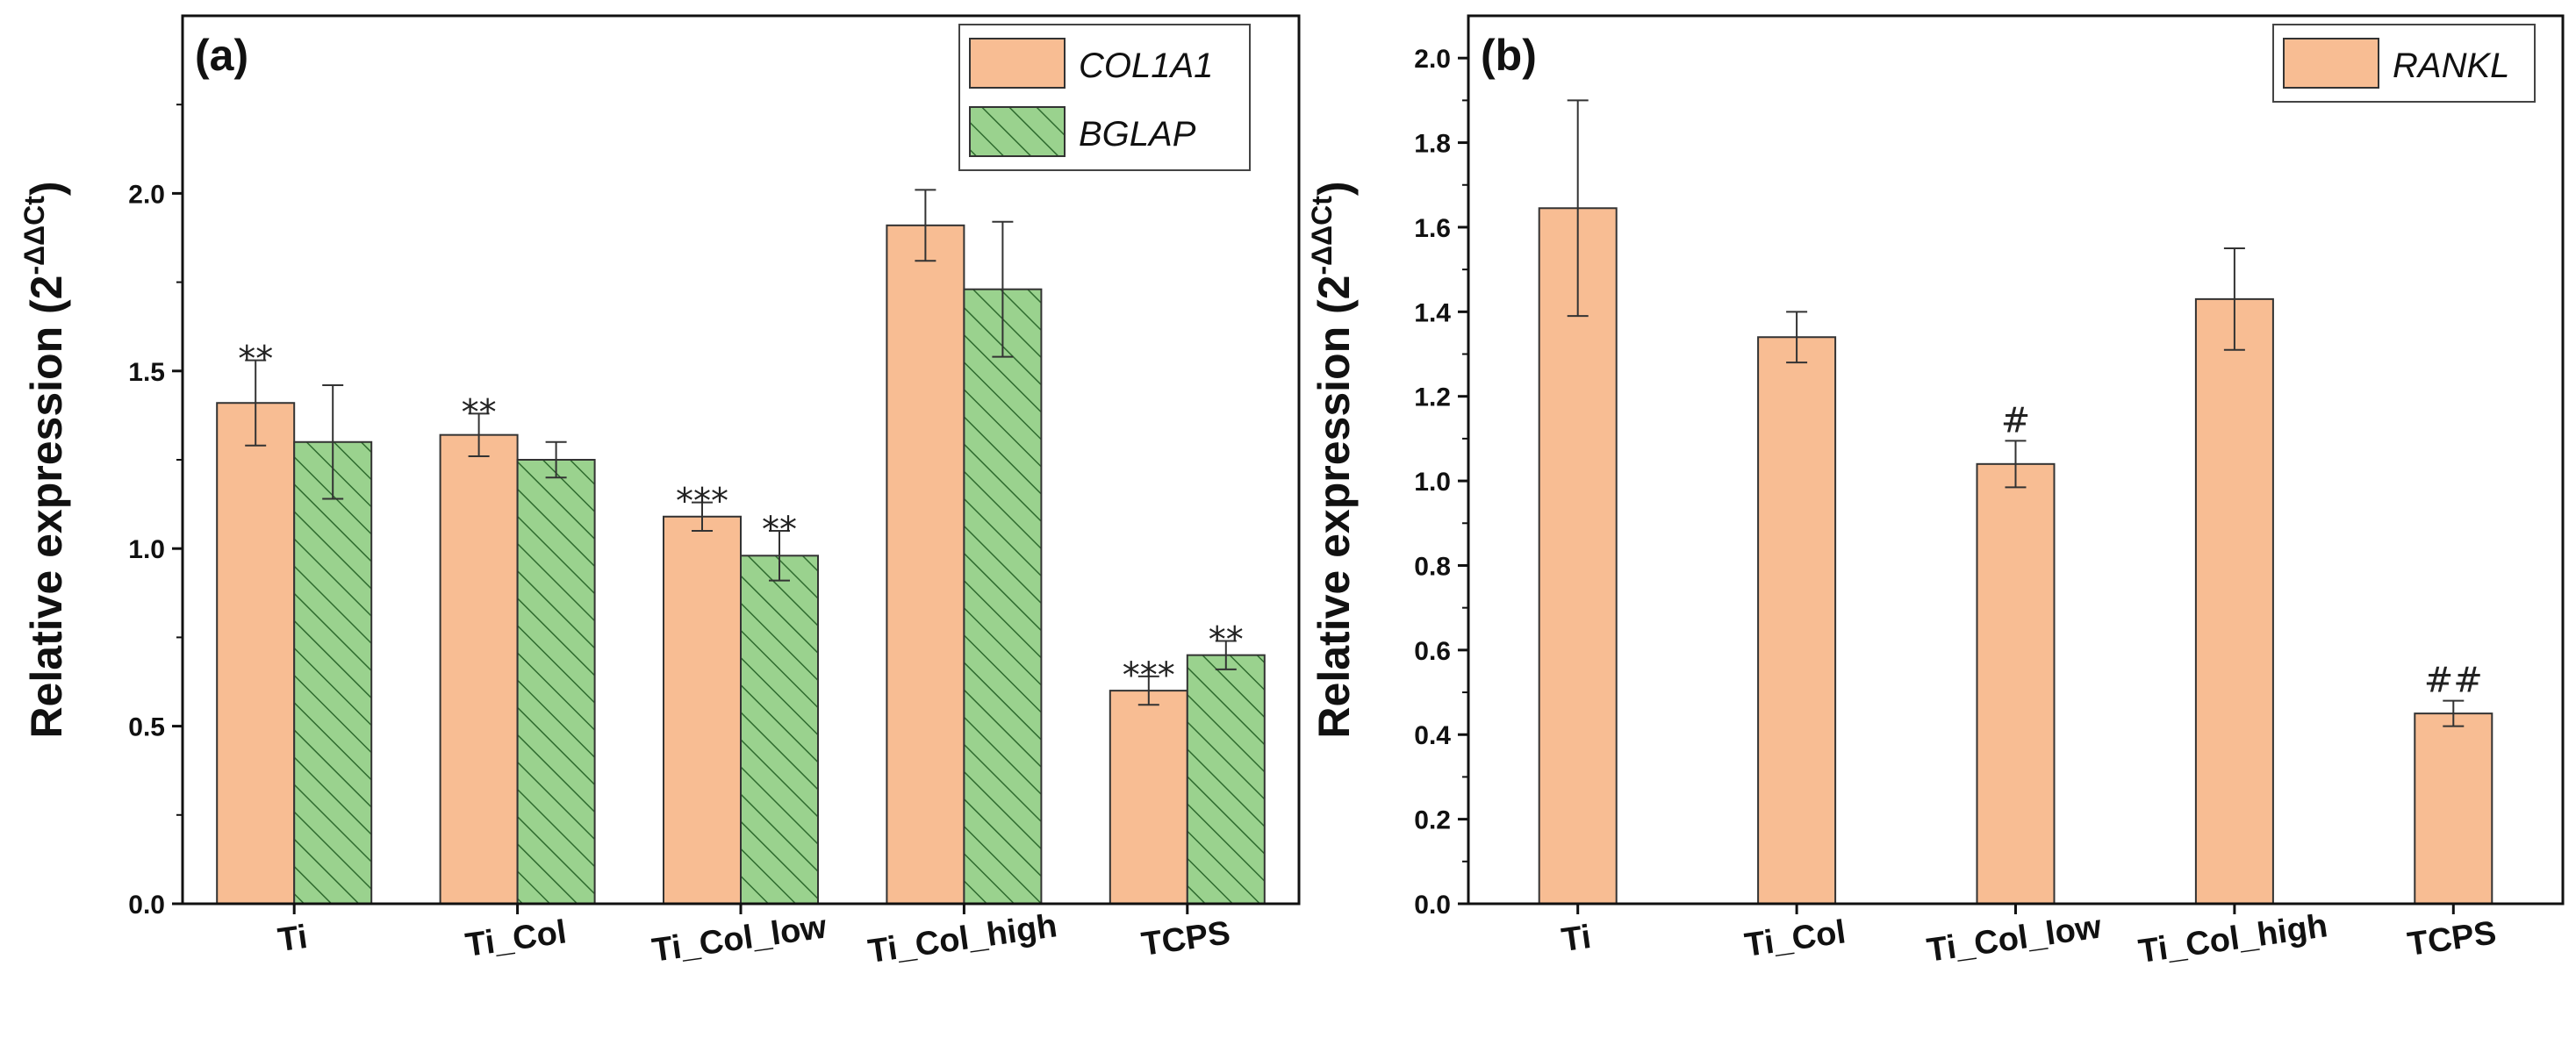 The height and width of the screenshot is (1038, 2576). I want to click on y-tick-label: 0.2, so click(1432, 821).